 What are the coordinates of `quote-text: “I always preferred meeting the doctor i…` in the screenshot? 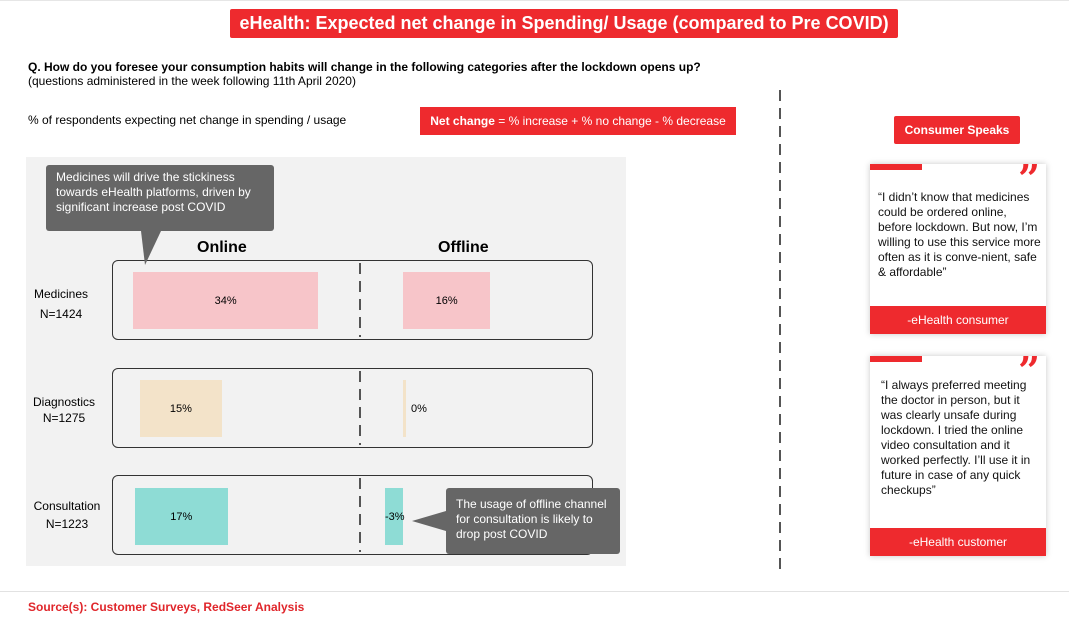 It's located at (956, 437).